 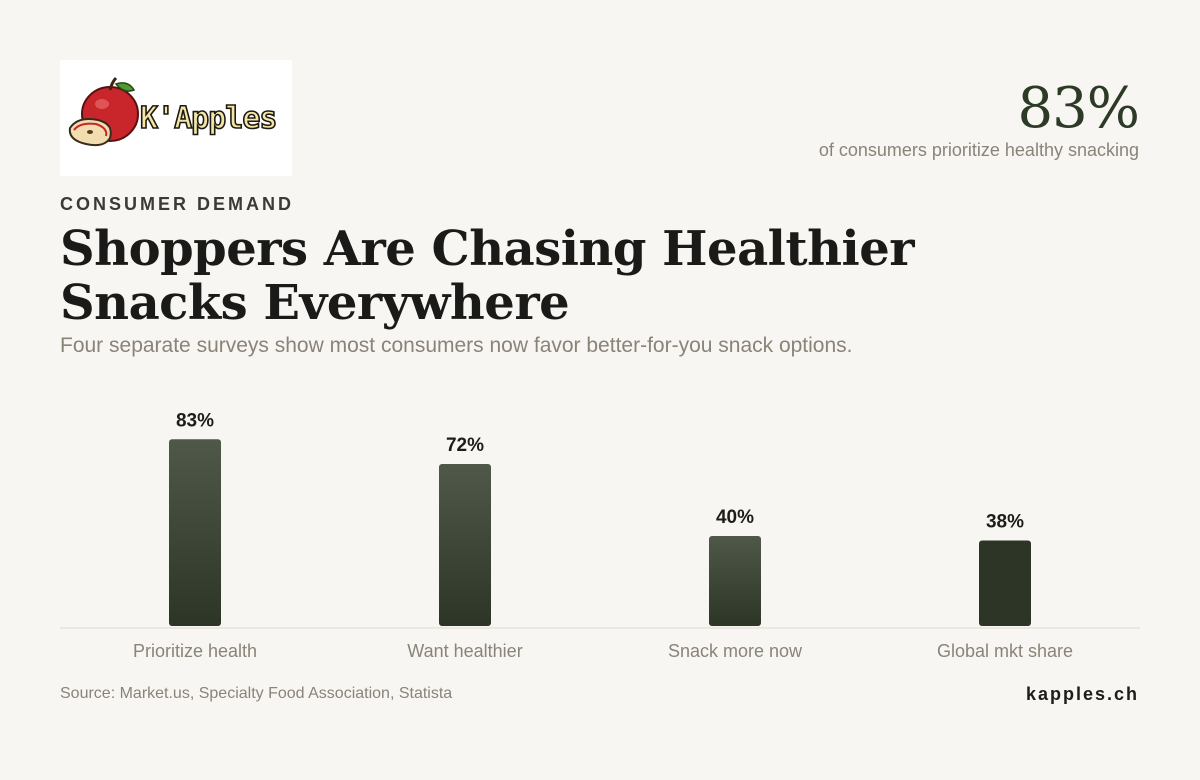 What do you see at coordinates (195, 651) in the screenshot?
I see `category-label-0: Prioritize health` at bounding box center [195, 651].